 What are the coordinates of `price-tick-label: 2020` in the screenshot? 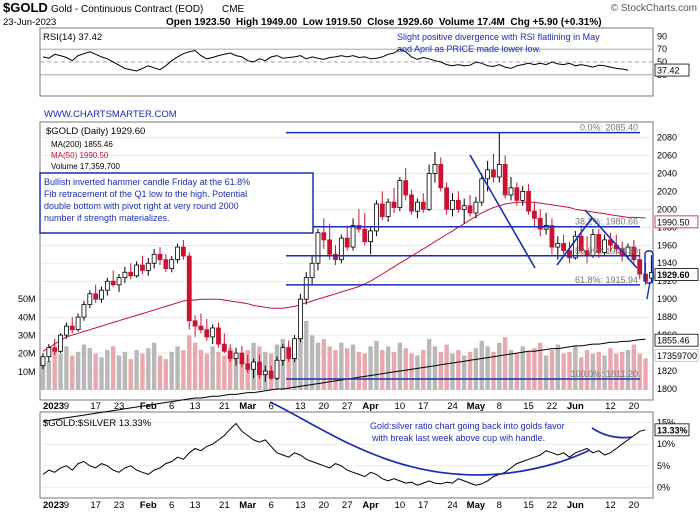 It's located at (667, 191).